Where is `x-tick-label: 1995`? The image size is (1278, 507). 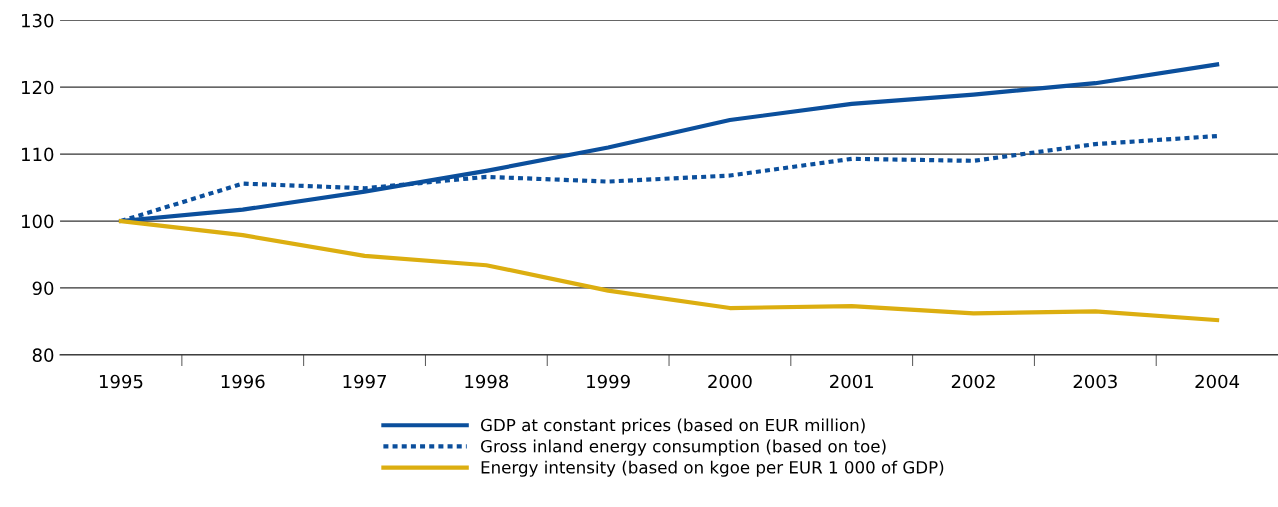 x-tick-label: 1995 is located at coordinates (121, 381).